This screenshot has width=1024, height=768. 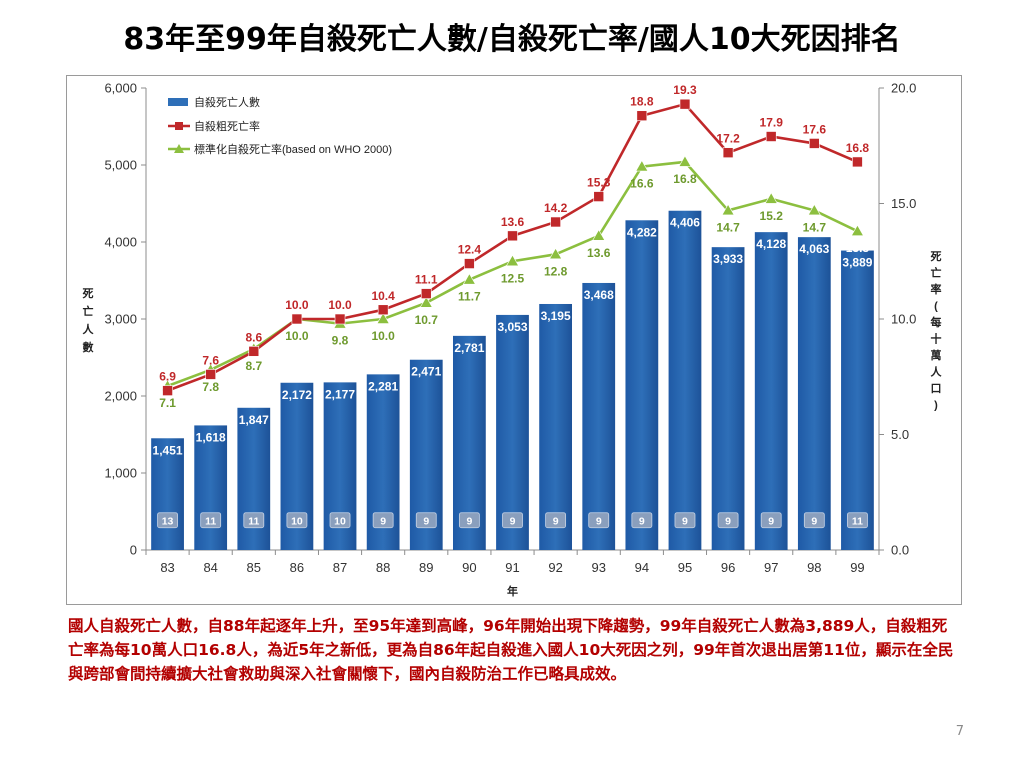 What do you see at coordinates (599, 295) in the screenshot?
I see `bar-value-label: 3,468` at bounding box center [599, 295].